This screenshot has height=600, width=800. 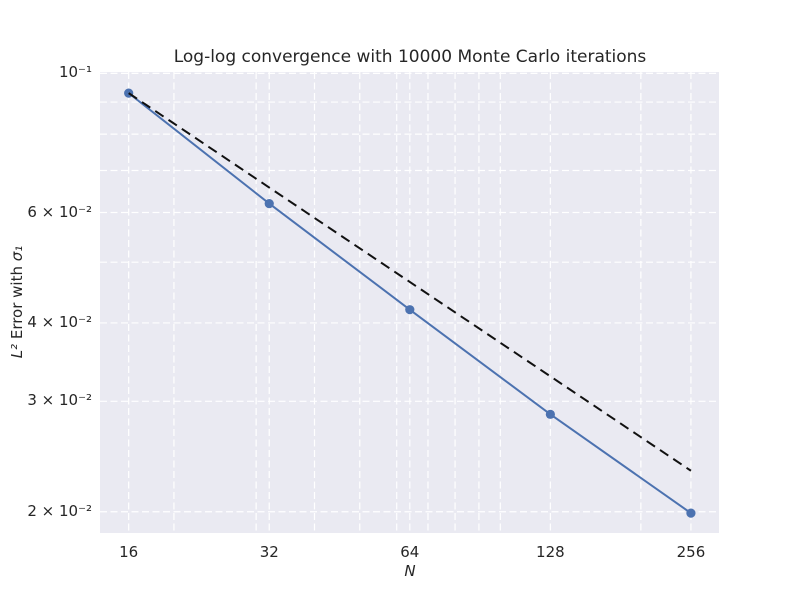 What do you see at coordinates (75, 72) in the screenshot?
I see `y-tick-label: 10⁻¹` at bounding box center [75, 72].